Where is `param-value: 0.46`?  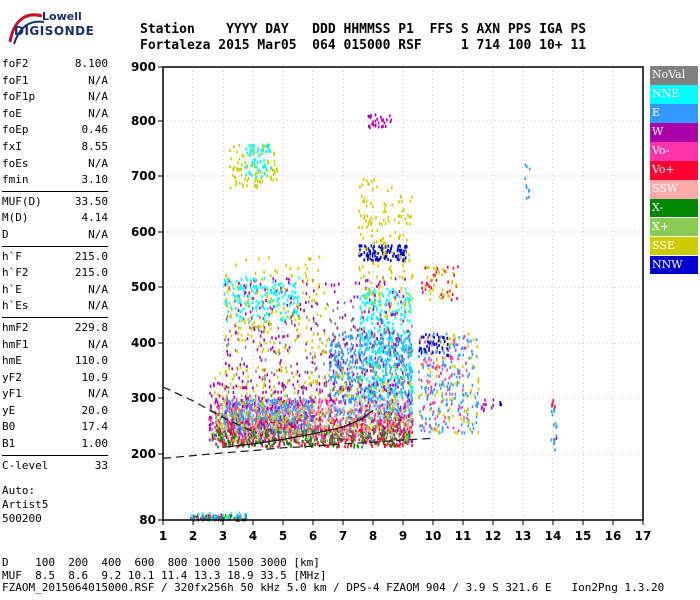 param-value: 0.46 is located at coordinates (95, 130).